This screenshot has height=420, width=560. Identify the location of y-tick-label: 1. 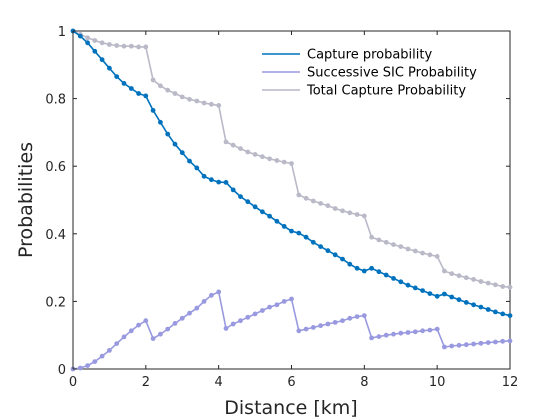
(62, 32).